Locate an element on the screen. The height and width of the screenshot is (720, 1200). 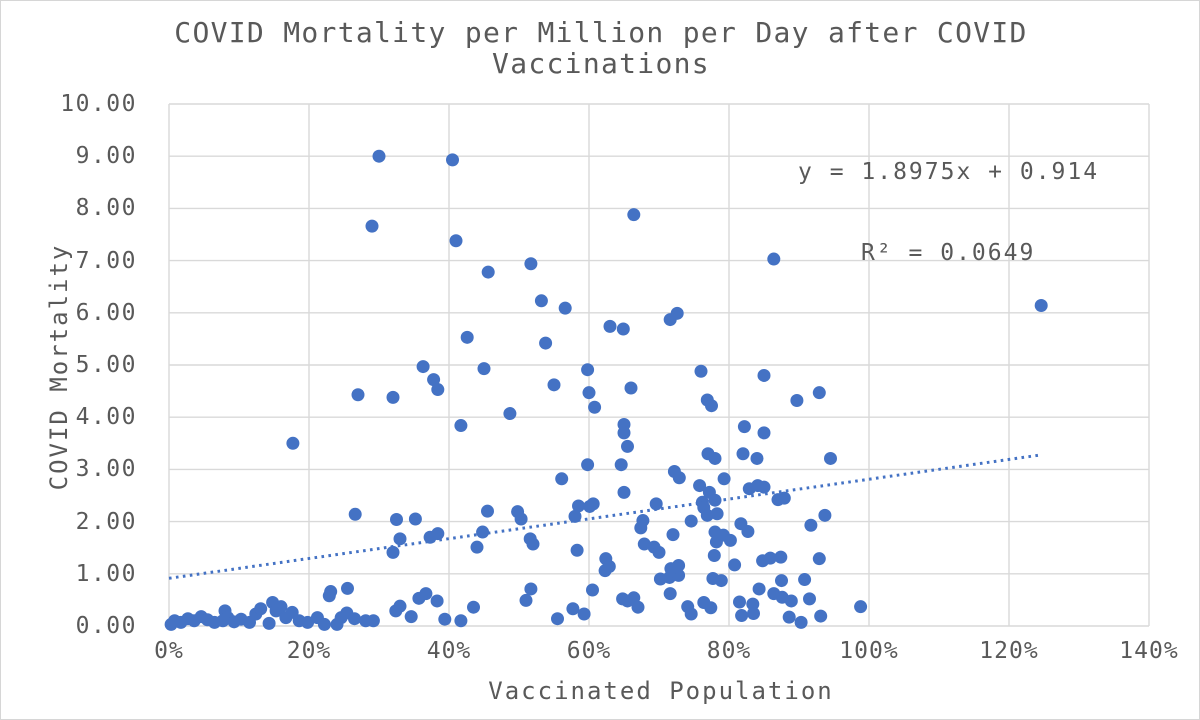
y-tick-label: 9.00 is located at coordinates (106, 156).